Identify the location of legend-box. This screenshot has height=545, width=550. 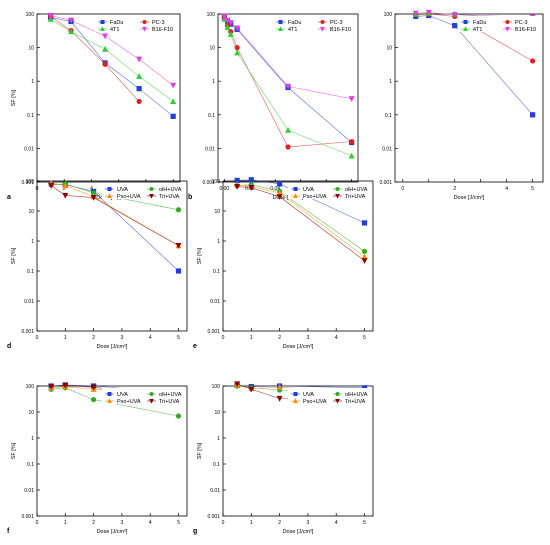
(143, 396).